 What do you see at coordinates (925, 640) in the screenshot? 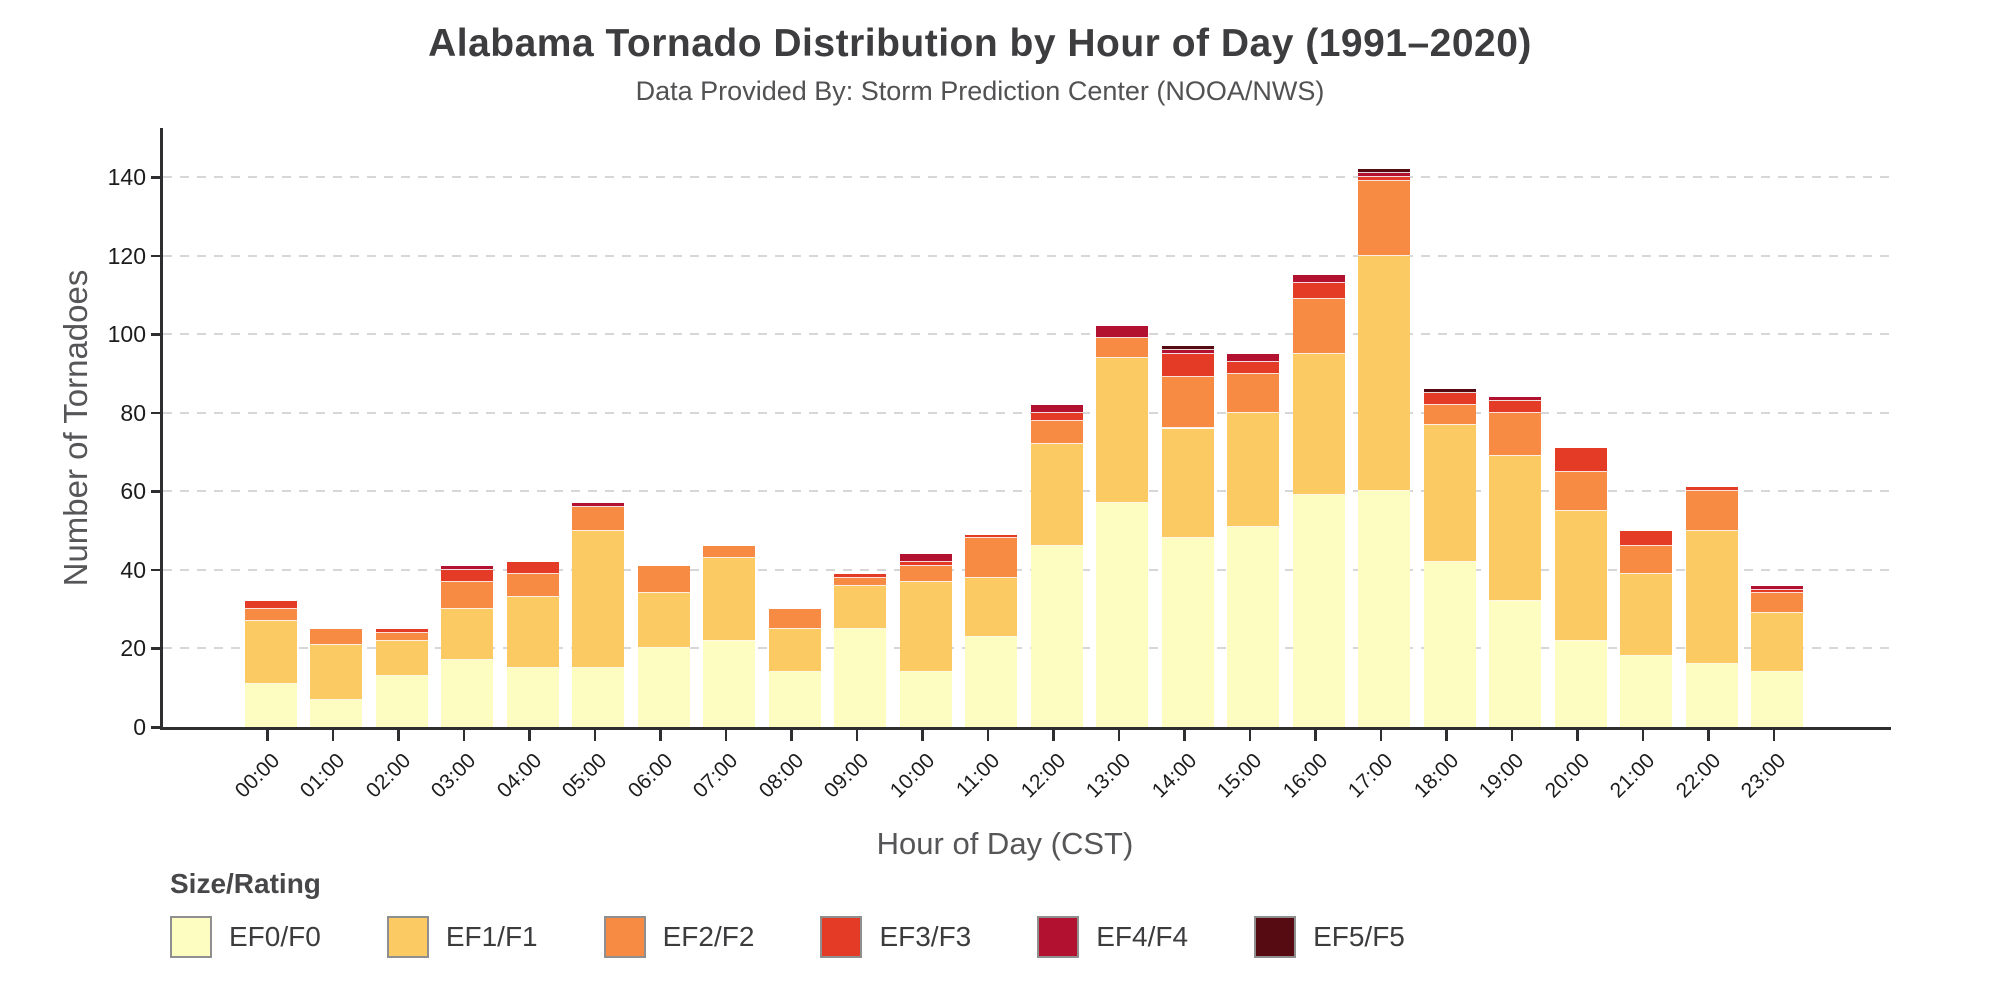
I see `bar-10:00` at bounding box center [925, 640].